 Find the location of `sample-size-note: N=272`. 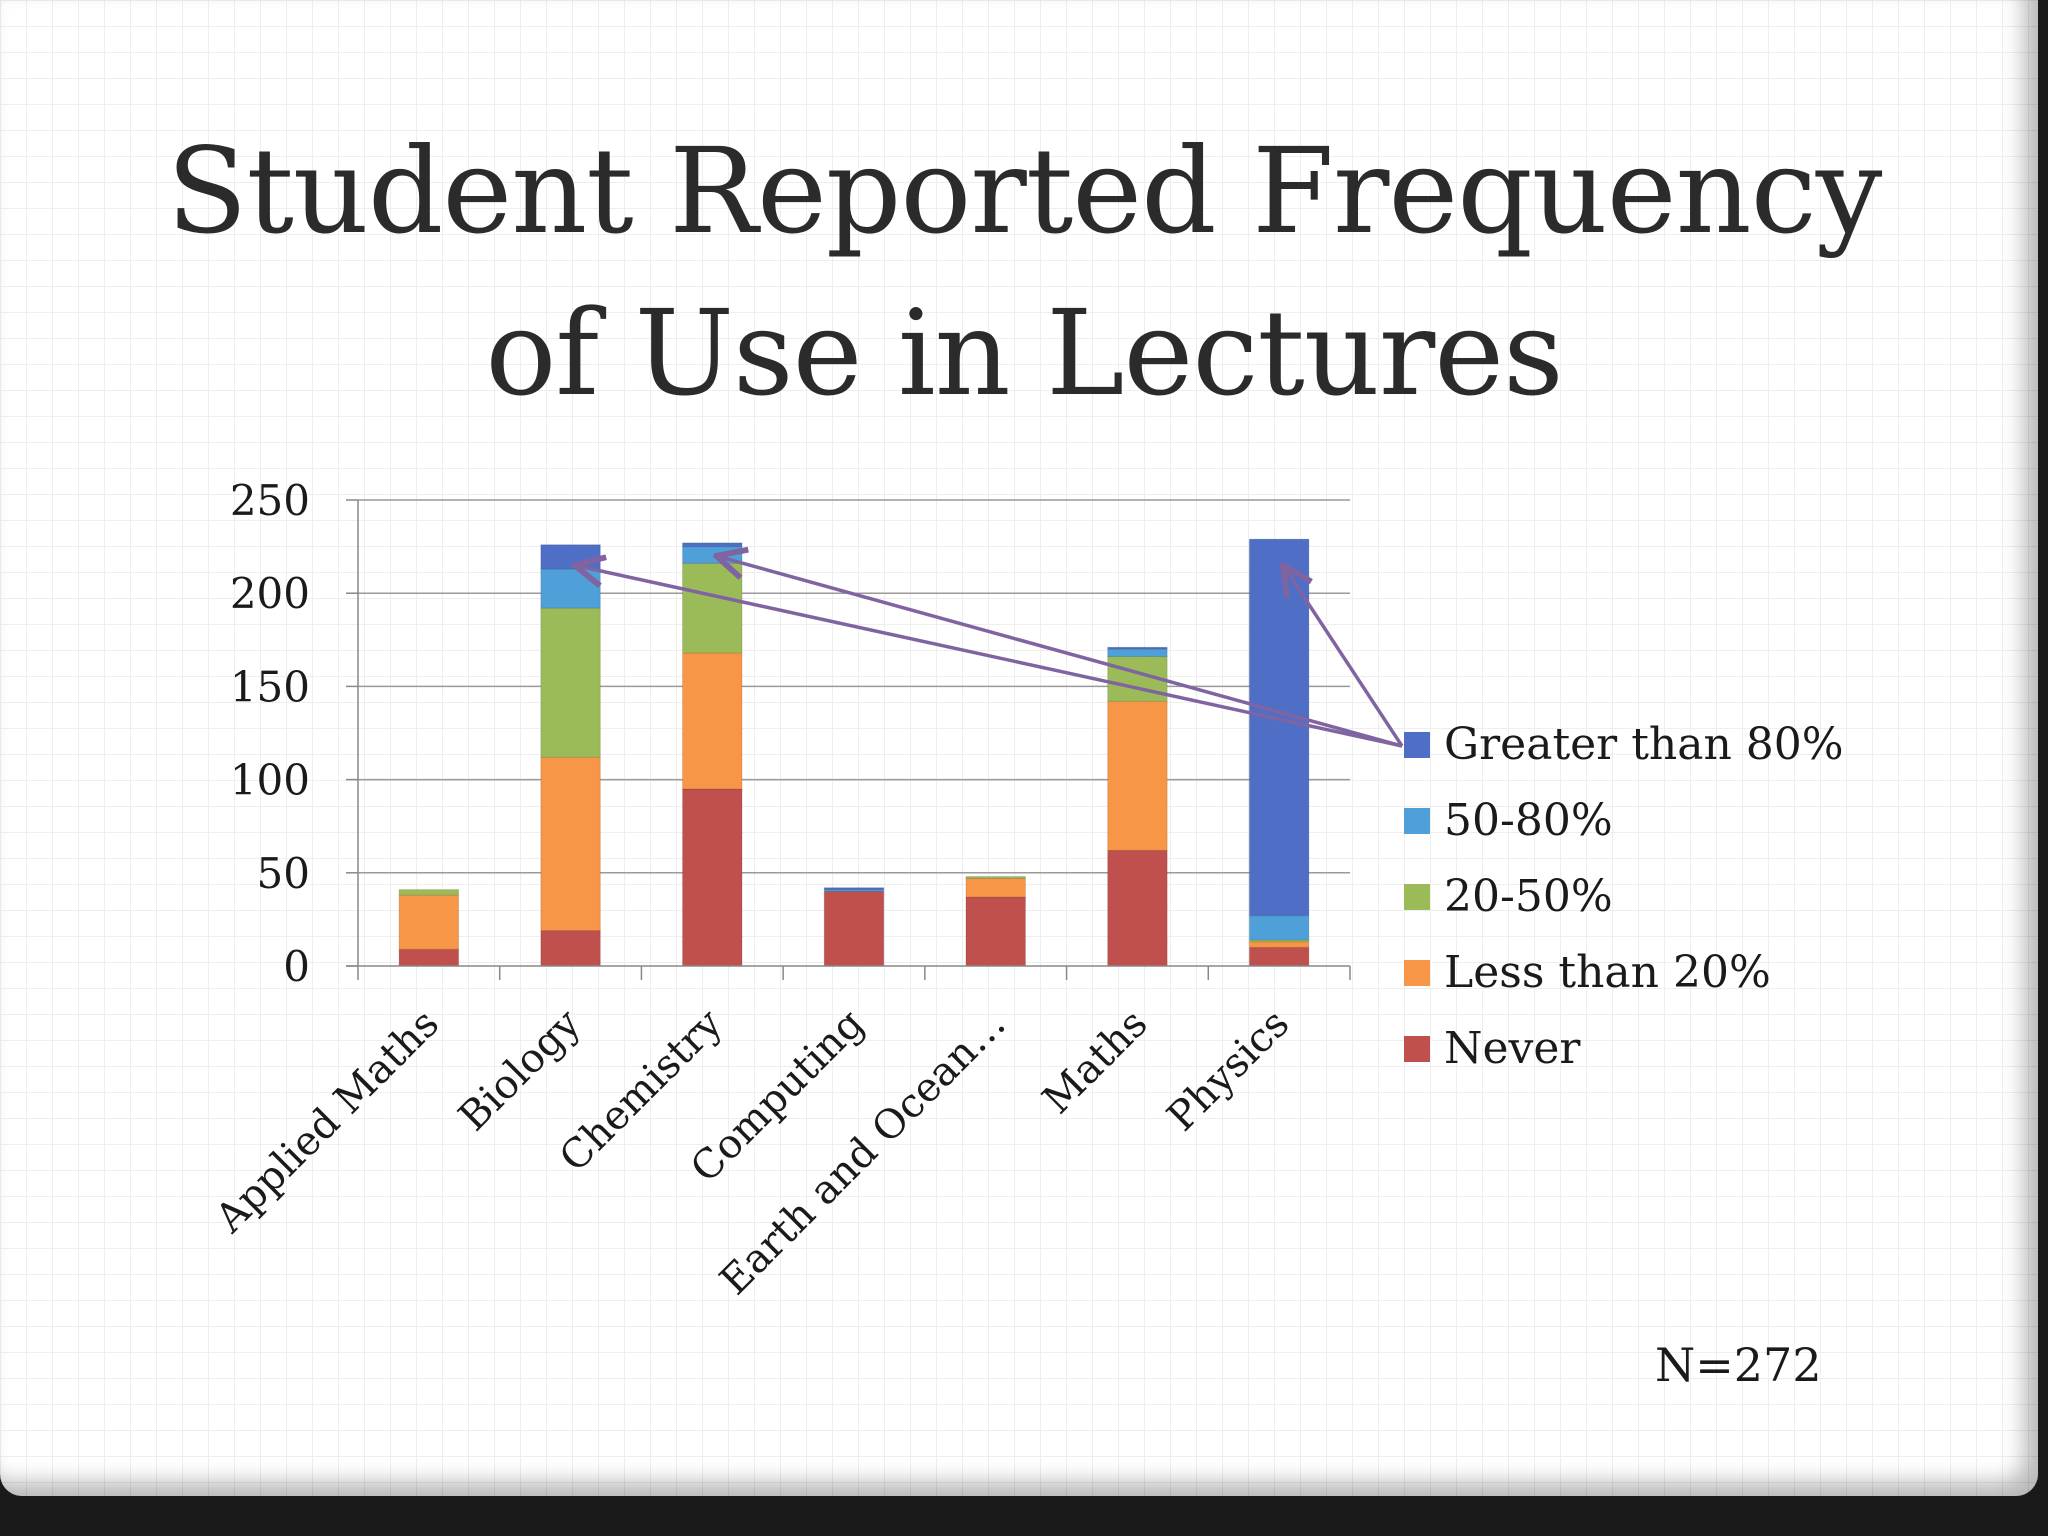

sample-size-note: N=272 is located at coordinates (1738, 1365).